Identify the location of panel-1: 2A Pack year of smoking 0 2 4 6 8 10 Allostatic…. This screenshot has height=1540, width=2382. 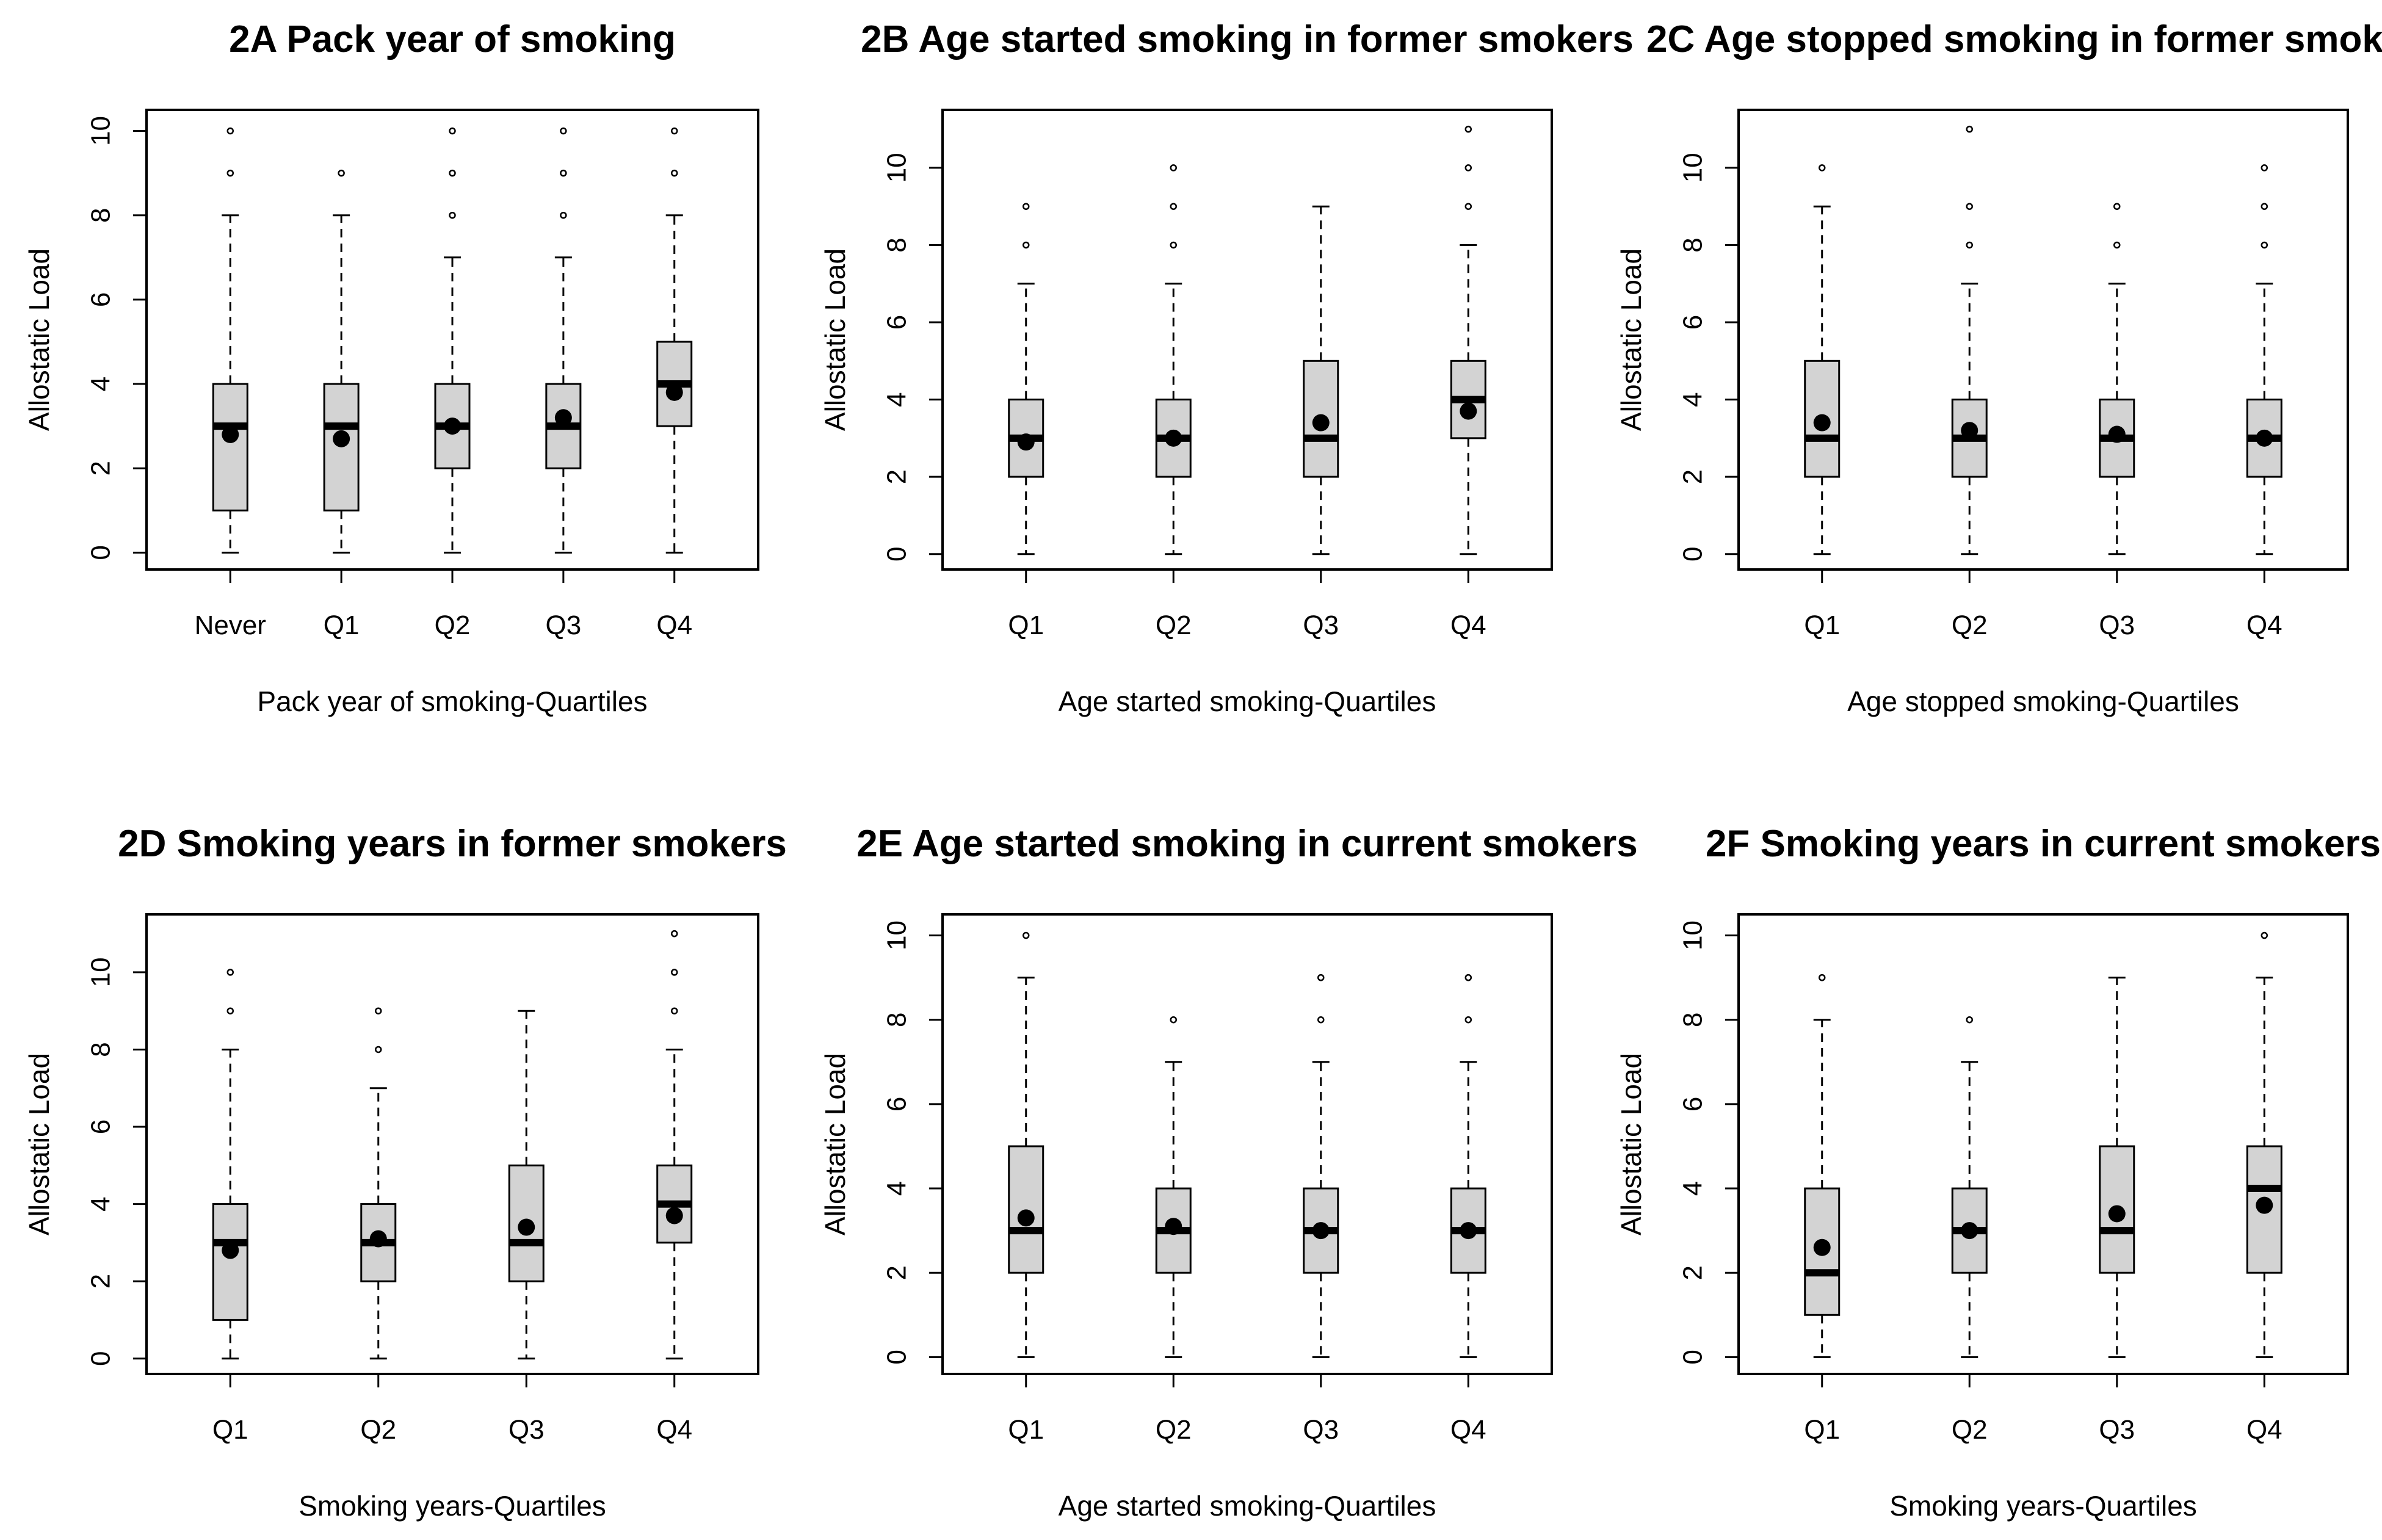
(391, 367).